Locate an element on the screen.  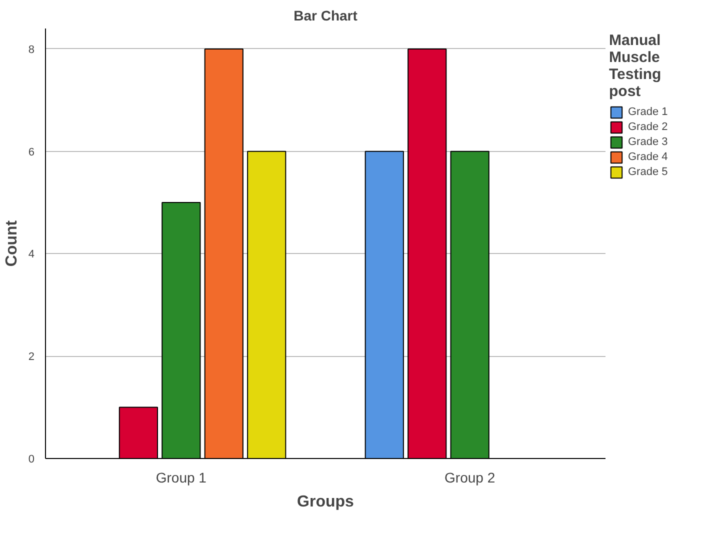
legend-label: Grade 4 is located at coordinates (648, 157).